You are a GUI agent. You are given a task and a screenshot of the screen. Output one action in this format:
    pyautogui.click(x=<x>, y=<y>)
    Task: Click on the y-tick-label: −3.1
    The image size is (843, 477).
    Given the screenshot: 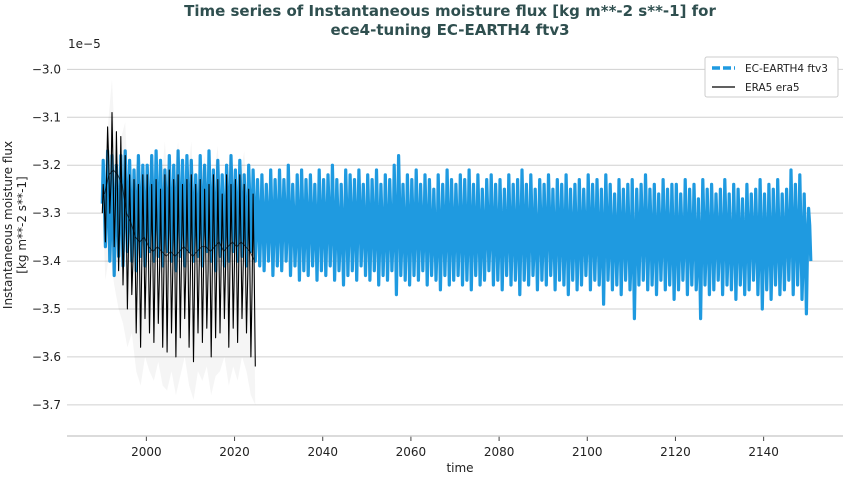 What is the action you would take?
    pyautogui.click(x=46, y=117)
    